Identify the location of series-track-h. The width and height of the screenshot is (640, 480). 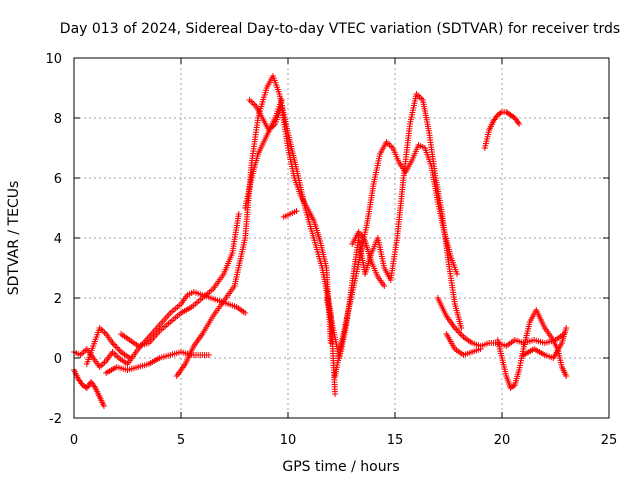
(263, 154).